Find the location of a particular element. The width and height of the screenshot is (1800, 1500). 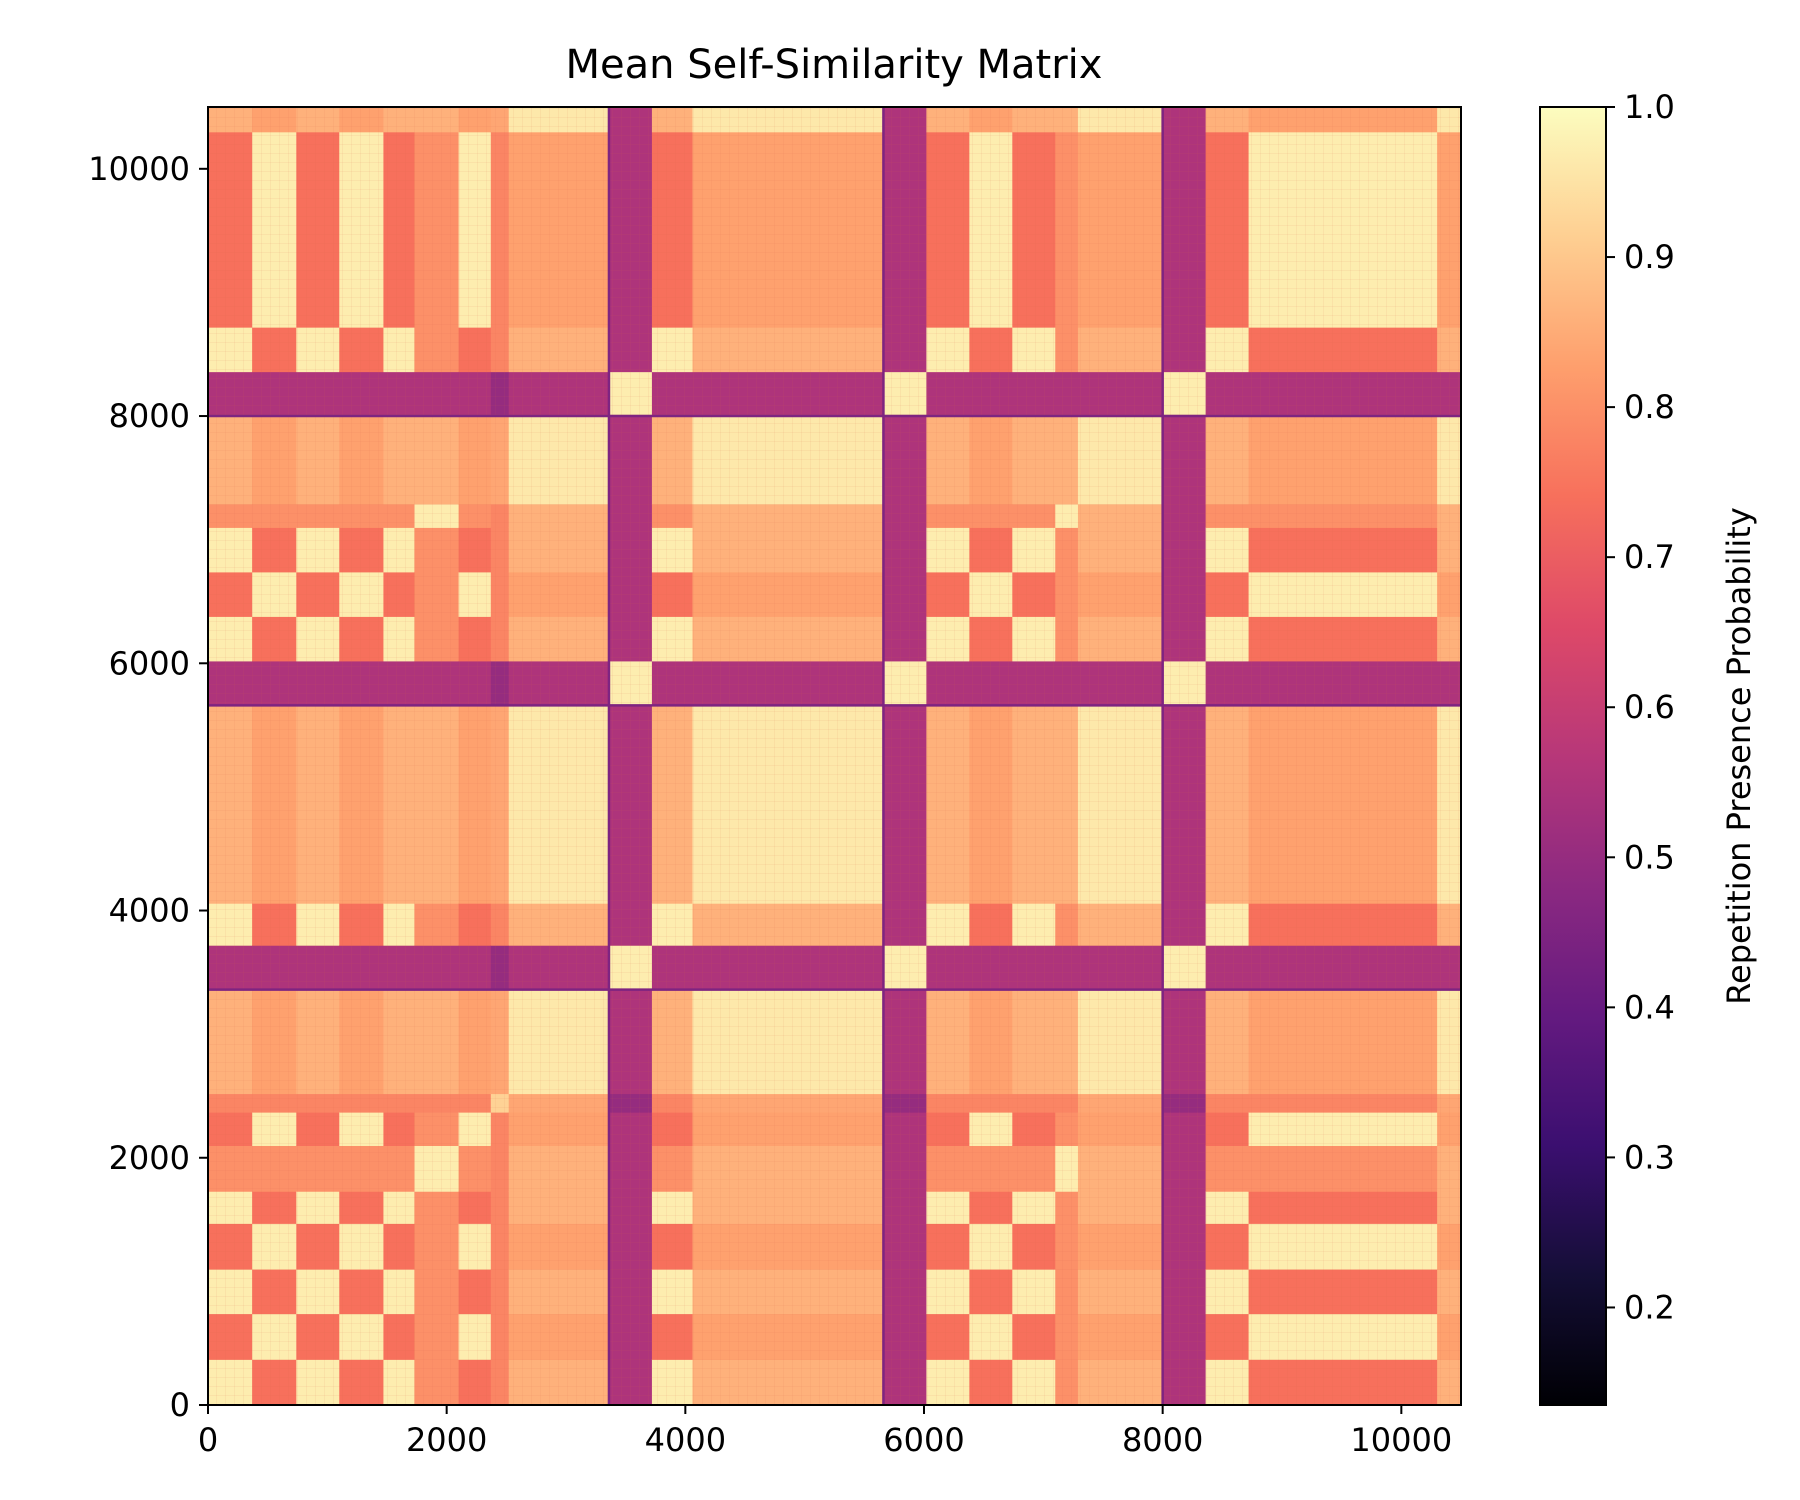

x-tick-label: 2000 is located at coordinates (446, 1440).